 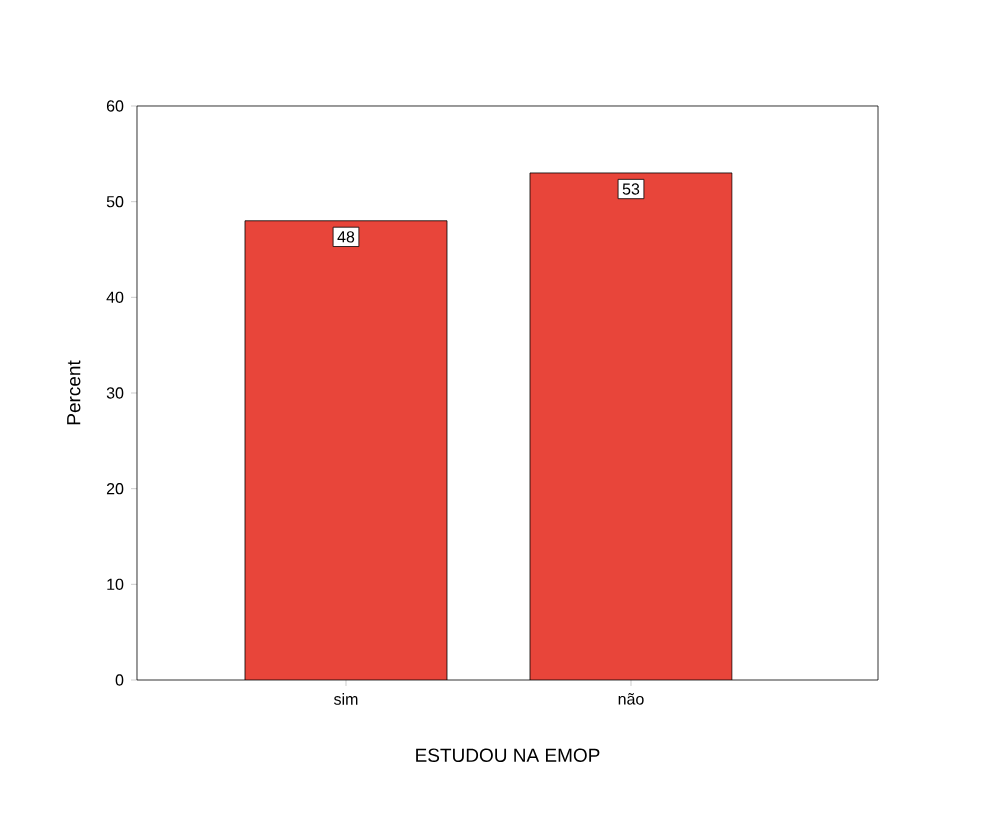 What do you see at coordinates (345, 699) in the screenshot?
I see `x-tick-label: sim` at bounding box center [345, 699].